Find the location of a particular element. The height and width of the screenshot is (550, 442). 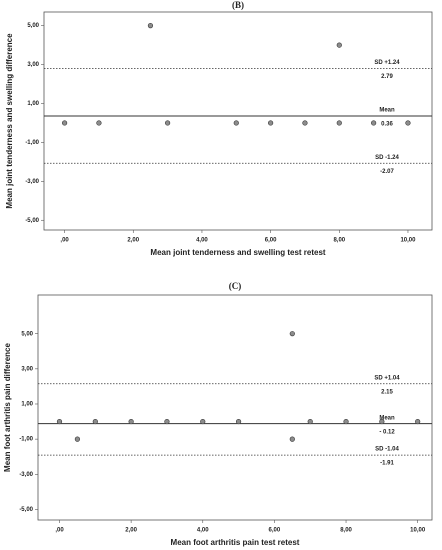

reference-value: 0.36 is located at coordinates (387, 125).